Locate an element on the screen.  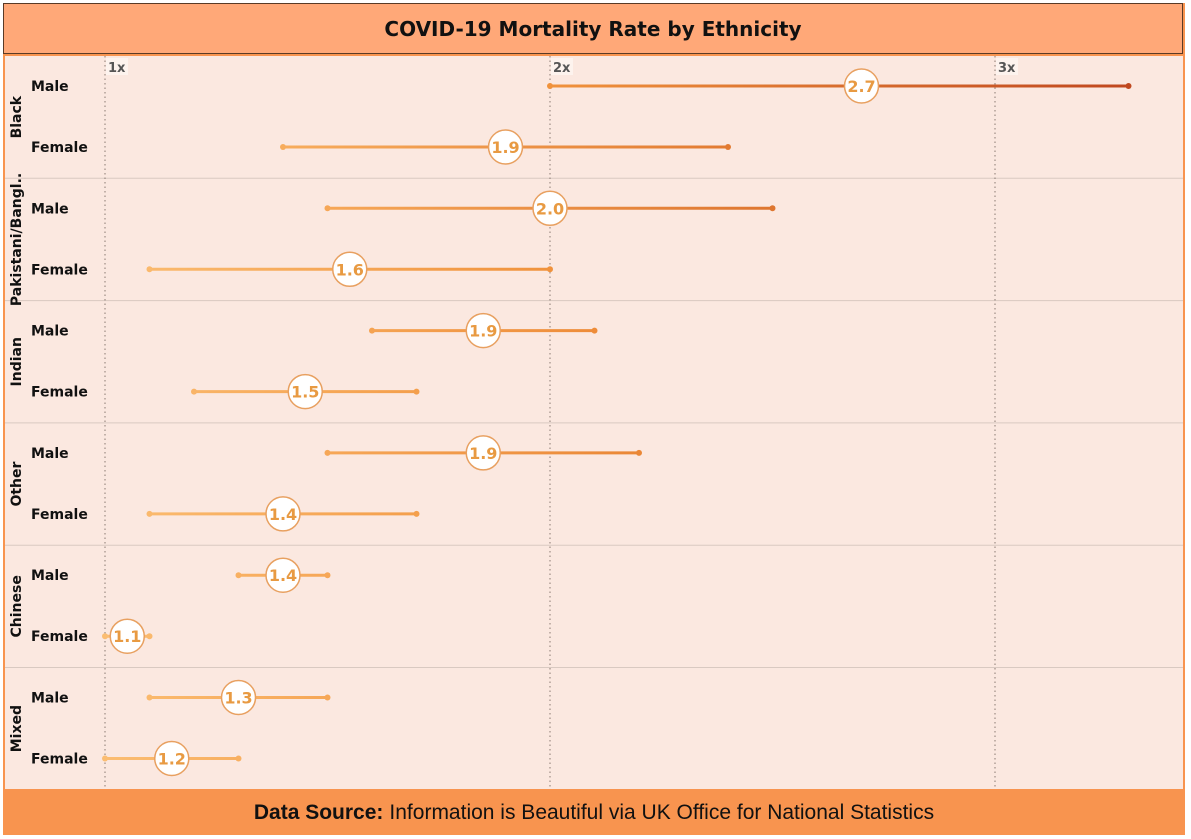
value-label: 1.2 is located at coordinates (172, 759).